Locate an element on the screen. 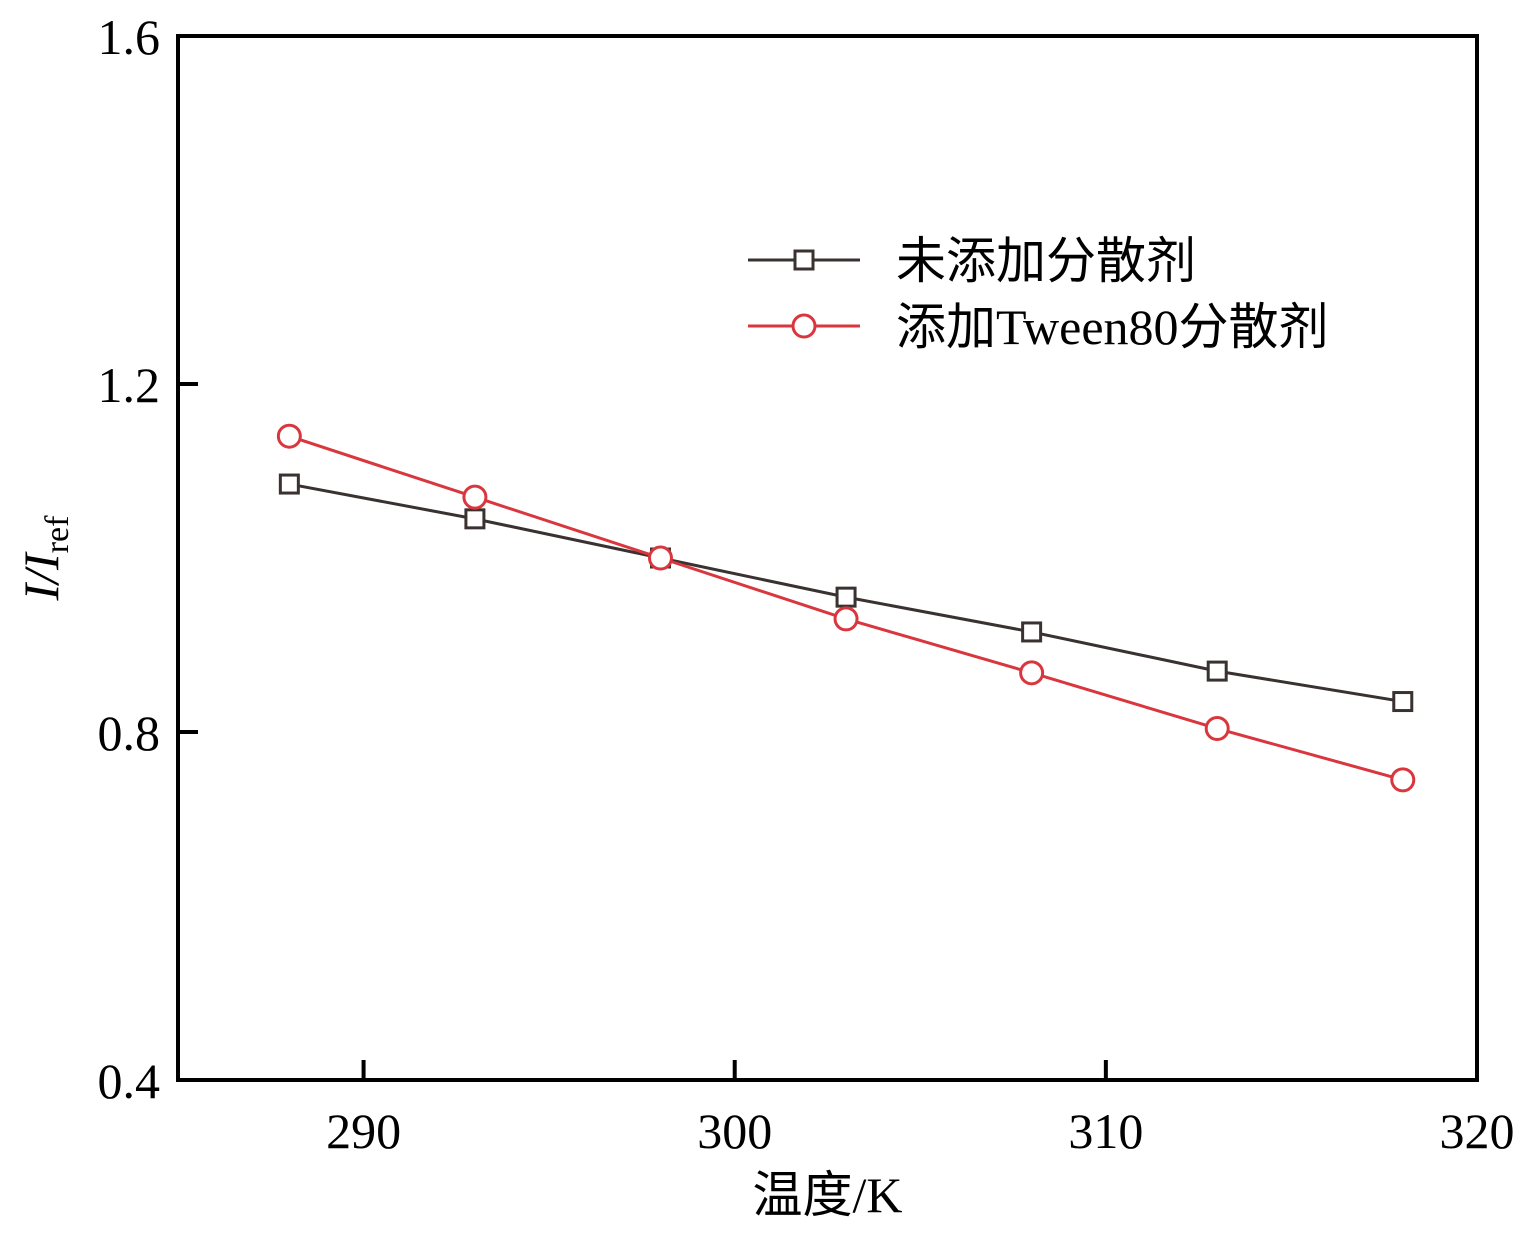 This screenshot has height=1240, width=1538. legend-label: 未添加分散剂 is located at coordinates (1046, 261).